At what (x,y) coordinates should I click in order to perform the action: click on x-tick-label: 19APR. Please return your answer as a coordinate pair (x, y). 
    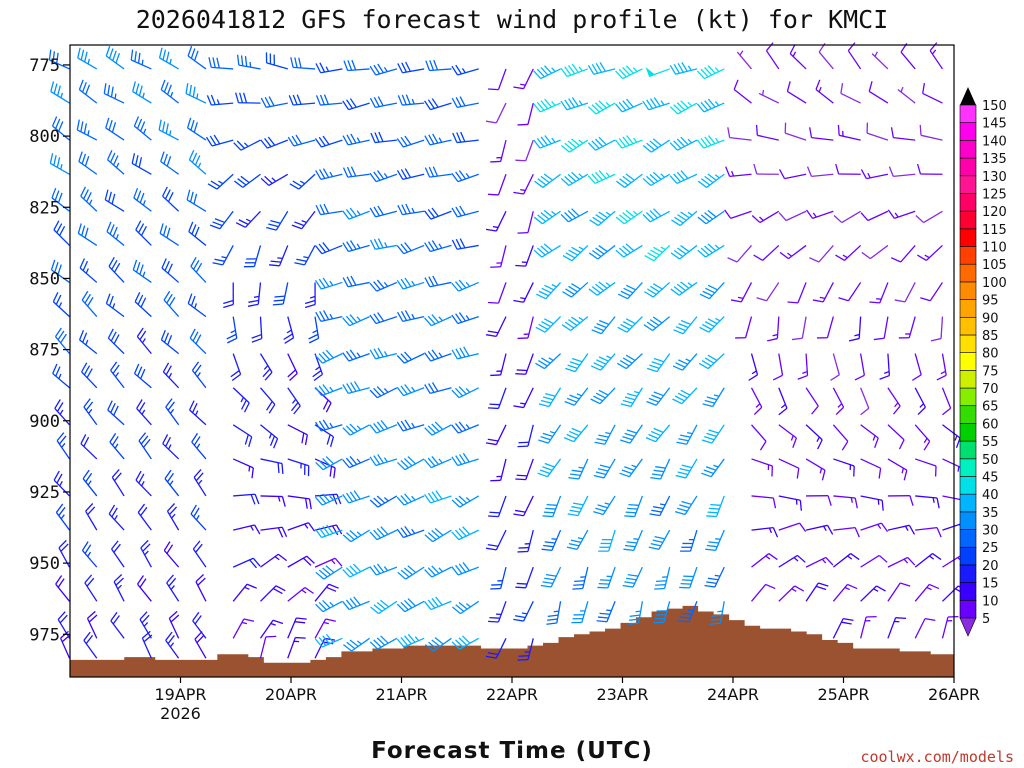
    Looking at the image, I should click on (180, 694).